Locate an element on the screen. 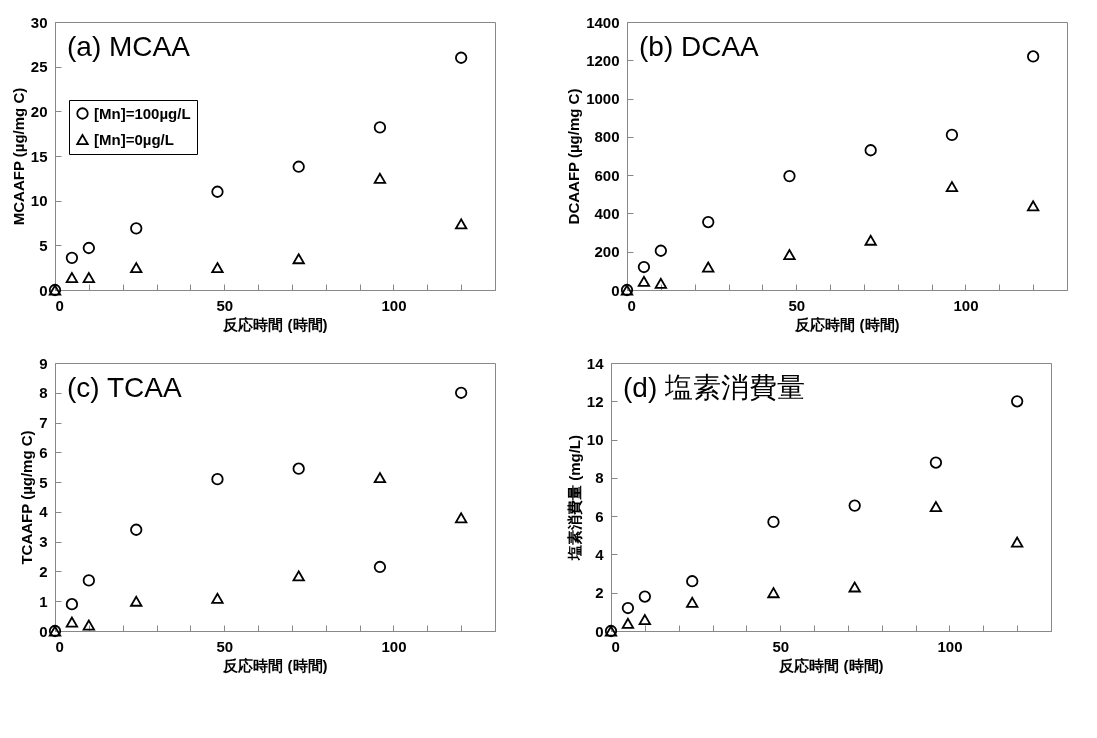 Image resolution: width=1097 pixels, height=738 pixels. y-tick-label: 1000 is located at coordinates (603, 99).